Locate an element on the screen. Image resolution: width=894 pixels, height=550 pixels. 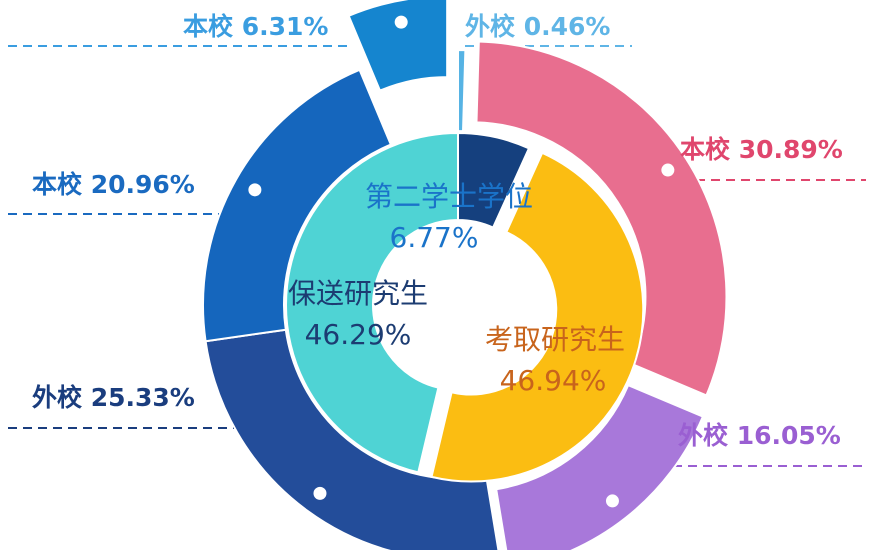
inner-label-exam-name: 考取研究生 is located at coordinates (555, 339).